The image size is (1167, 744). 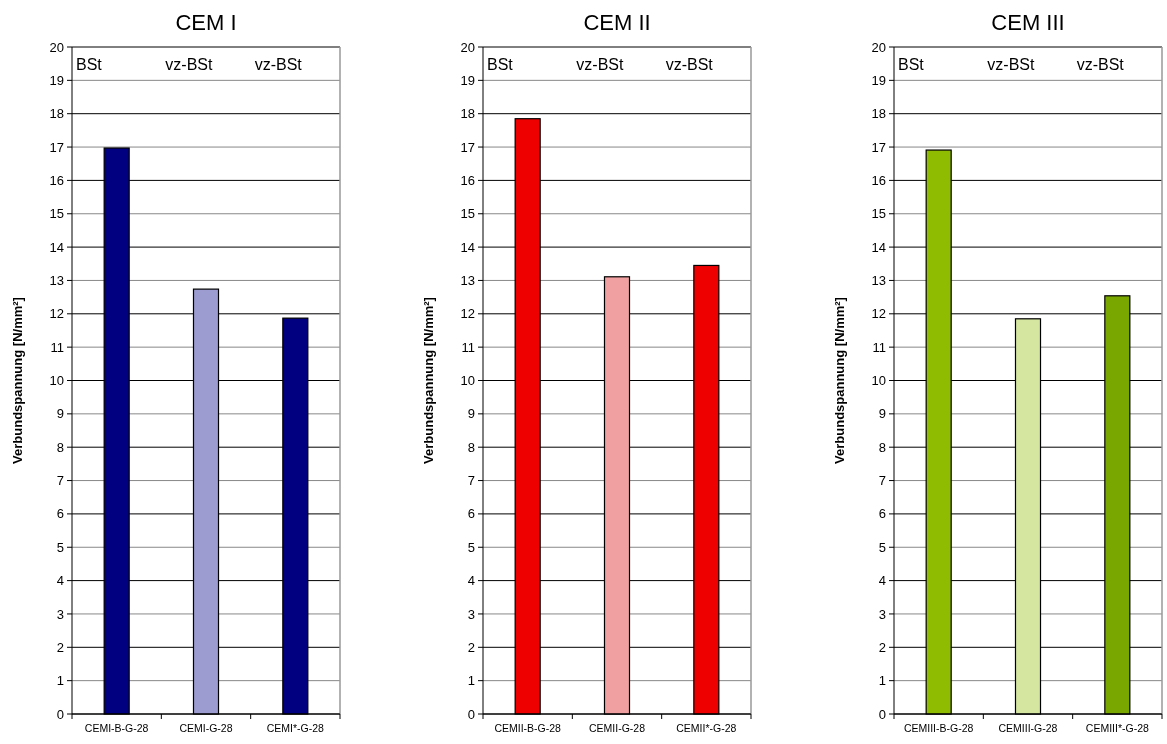 What do you see at coordinates (938, 728) in the screenshot?
I see `x-tick-label: CEMIII-B-G-28` at bounding box center [938, 728].